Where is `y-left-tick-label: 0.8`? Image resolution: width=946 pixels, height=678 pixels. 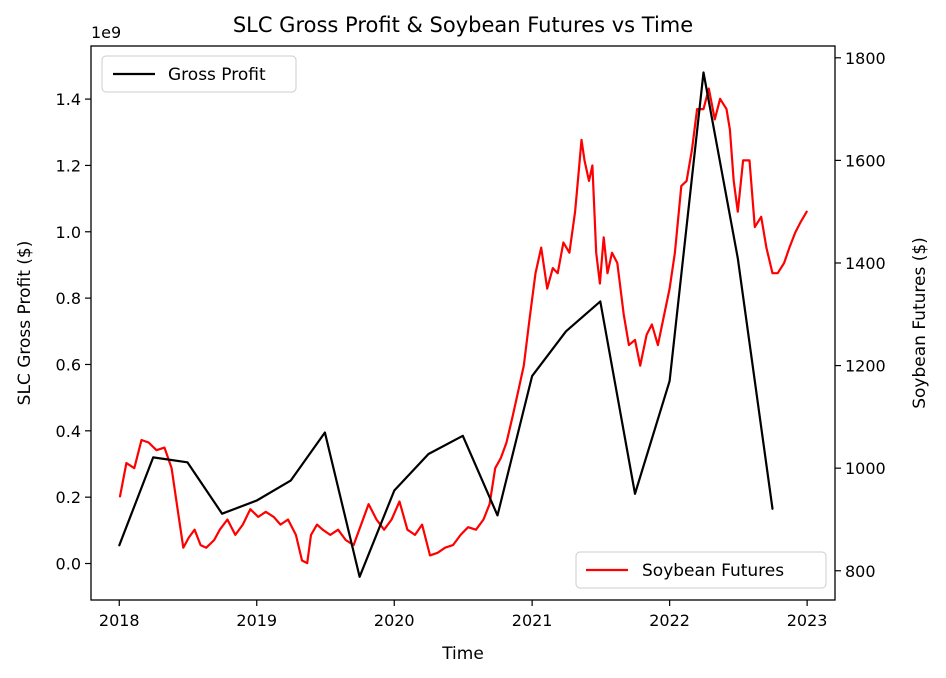 y-left-tick-label: 0.8 is located at coordinates (68, 298).